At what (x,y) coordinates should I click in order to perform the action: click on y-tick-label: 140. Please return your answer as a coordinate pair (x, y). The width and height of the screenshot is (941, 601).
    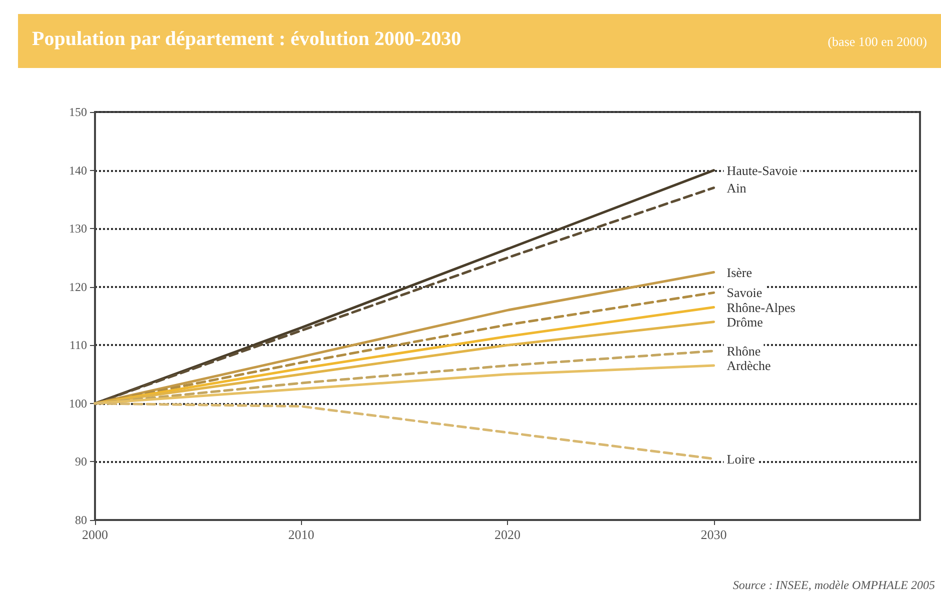
    Looking at the image, I should click on (78, 170).